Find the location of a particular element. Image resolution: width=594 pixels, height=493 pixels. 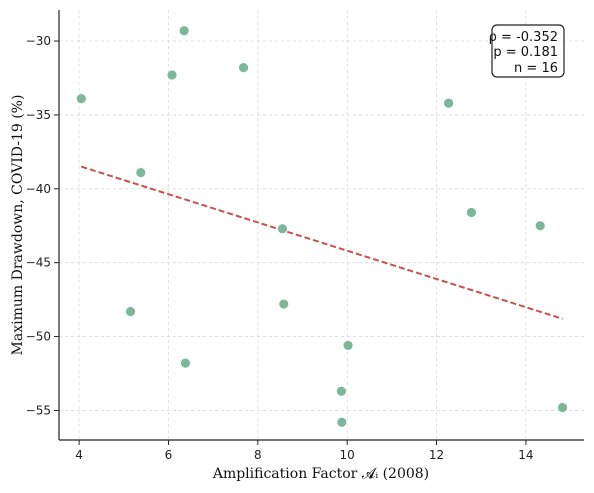

stats-box-frame is located at coordinates (528, 51).